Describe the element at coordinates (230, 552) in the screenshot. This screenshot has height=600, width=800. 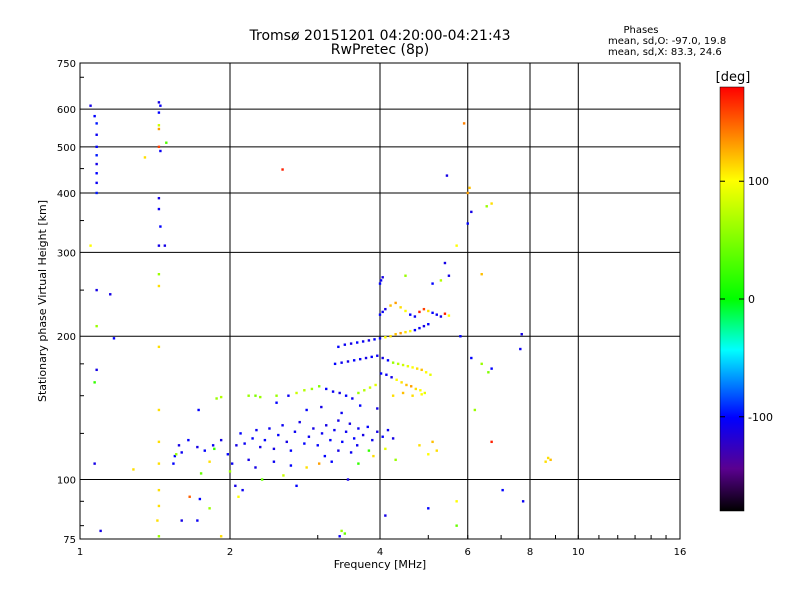
I see `x-tick-label: 2` at that location.